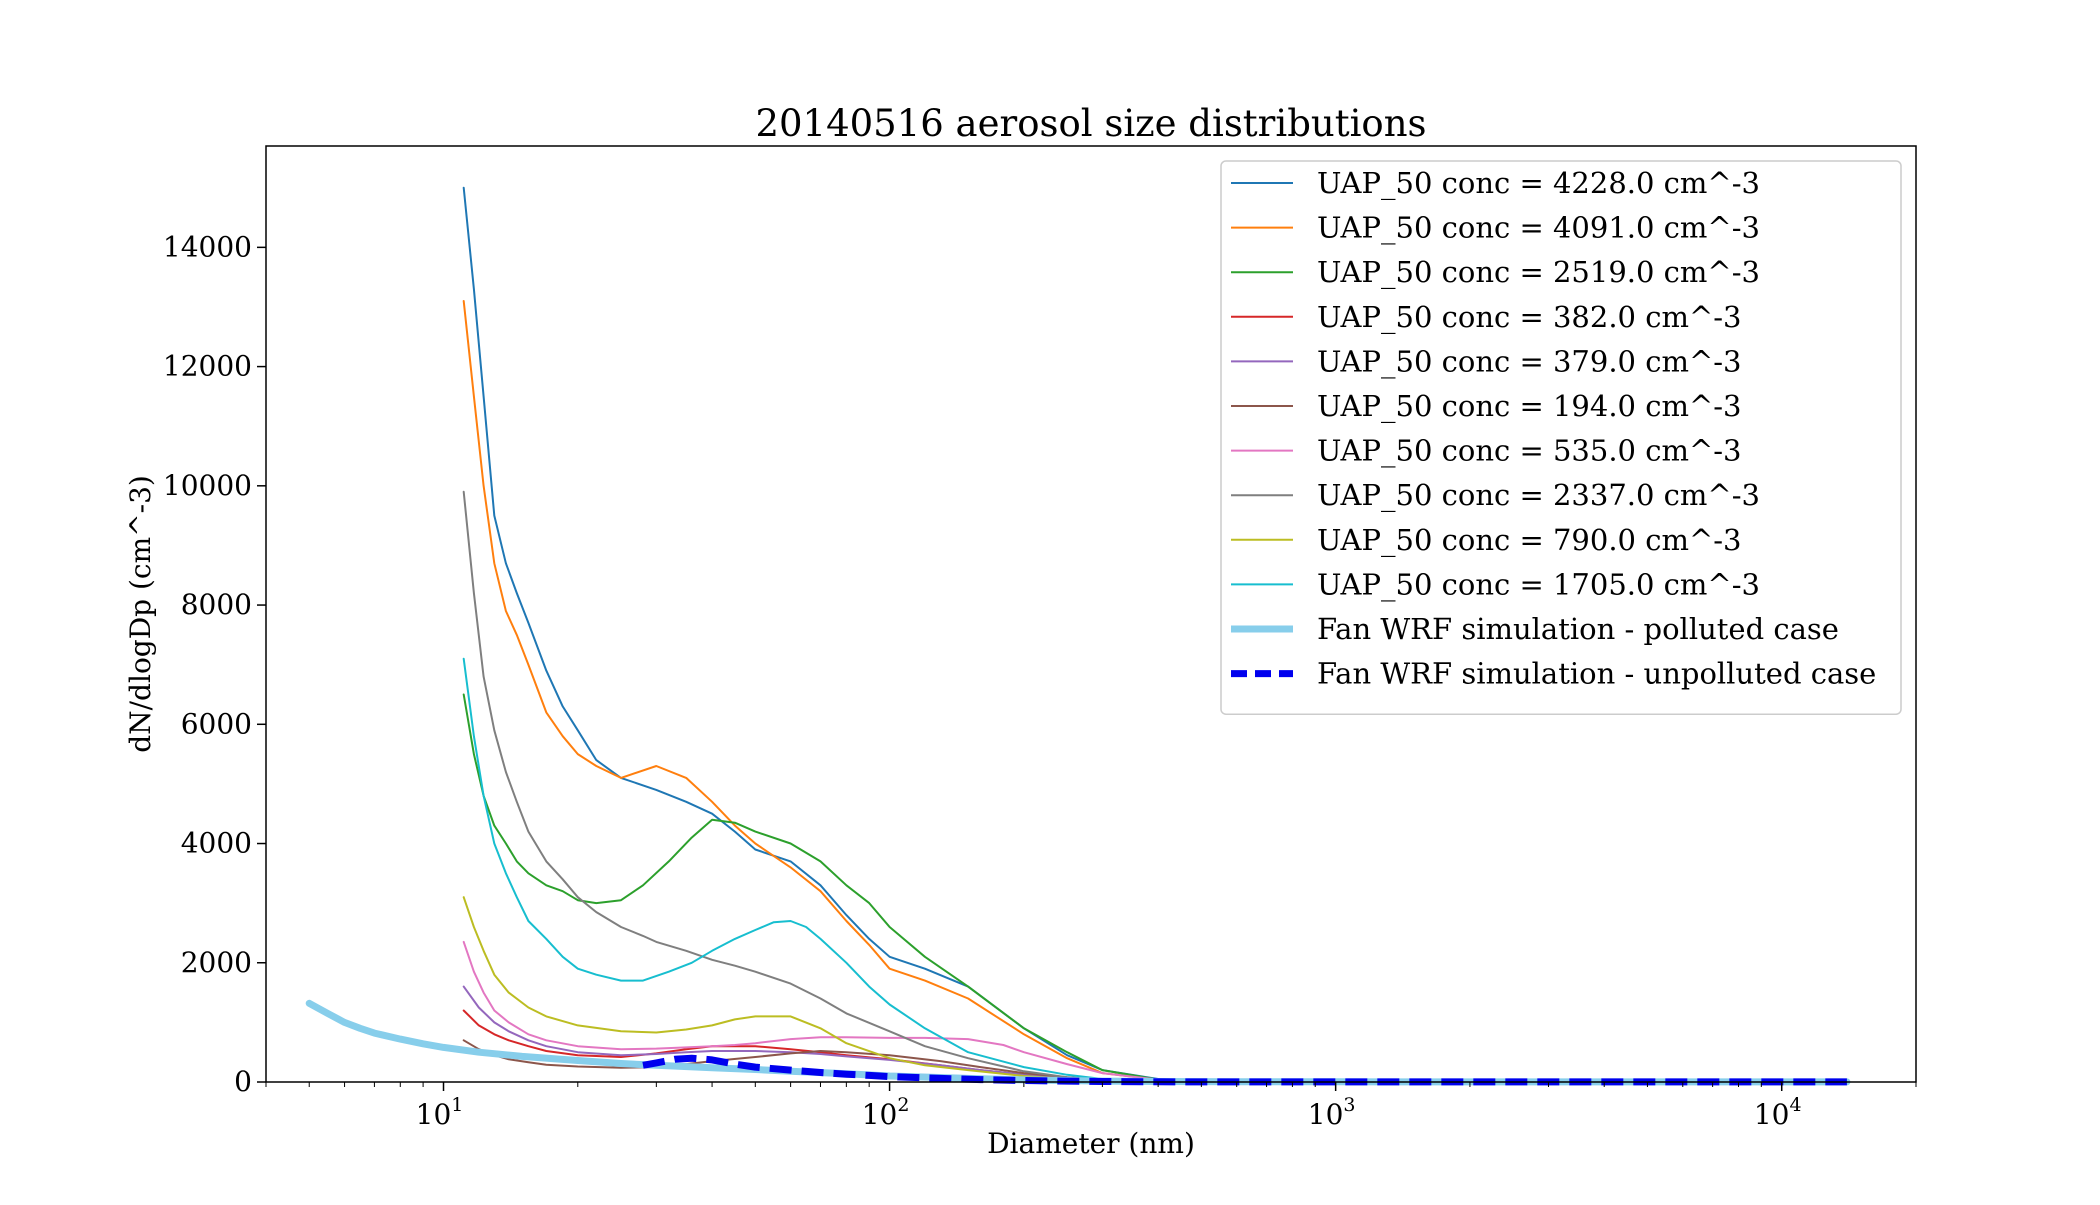  I want to click on x-tick-label-4: 10⁴, so click(1778, 1112).